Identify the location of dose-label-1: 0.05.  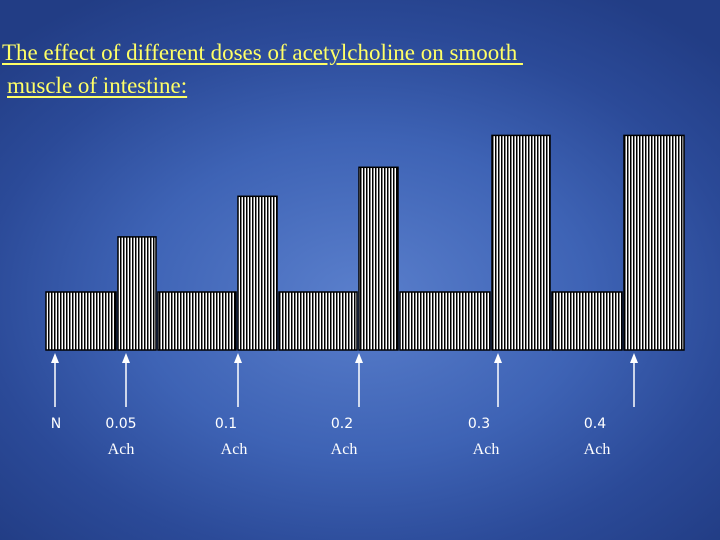
(121, 424).